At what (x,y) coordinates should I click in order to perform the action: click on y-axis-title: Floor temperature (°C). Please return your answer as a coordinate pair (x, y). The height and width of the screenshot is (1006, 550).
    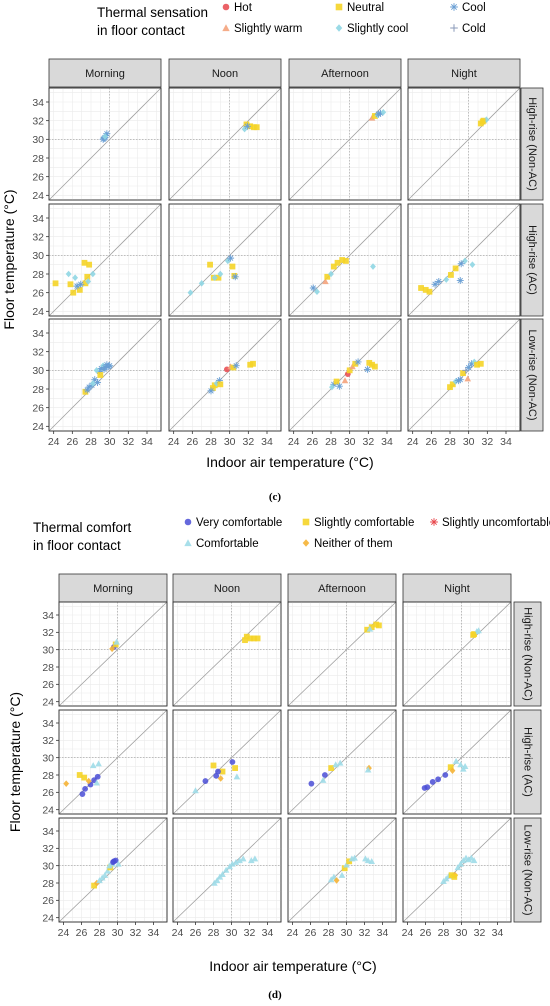
    Looking at the image, I should click on (15, 762).